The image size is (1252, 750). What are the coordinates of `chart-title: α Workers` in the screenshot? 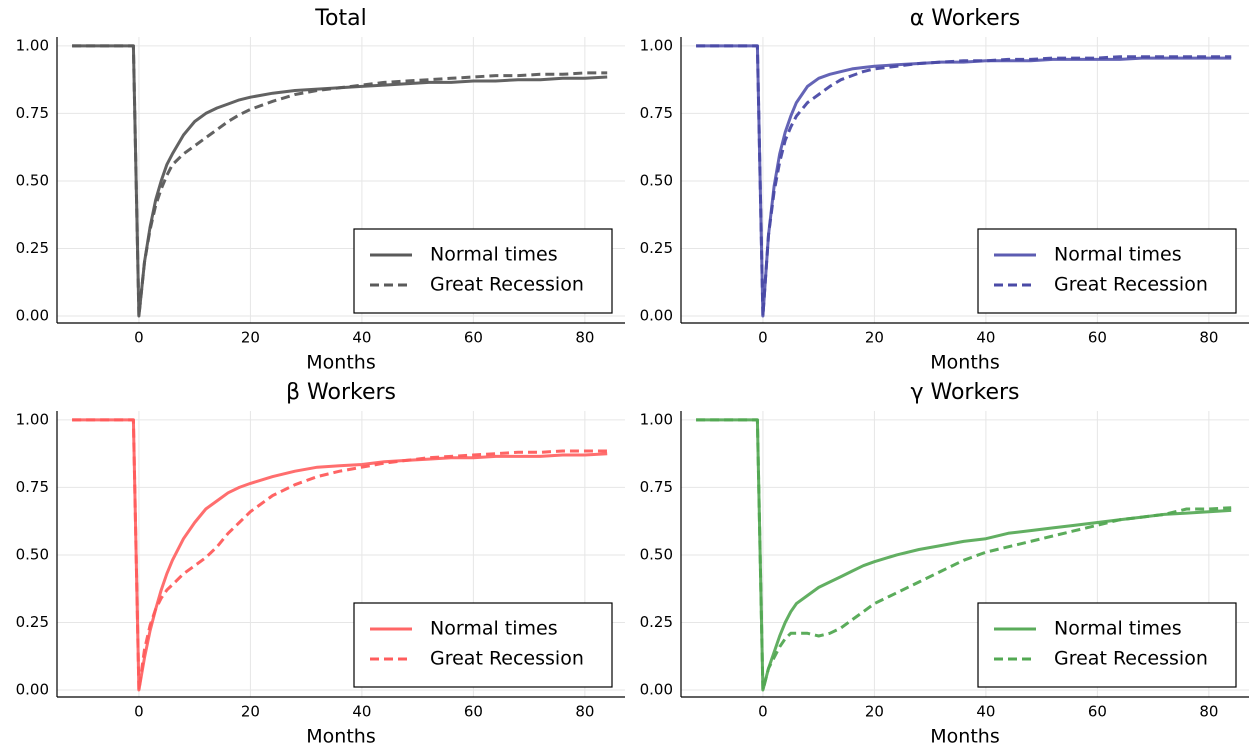 It's located at (965, 18).